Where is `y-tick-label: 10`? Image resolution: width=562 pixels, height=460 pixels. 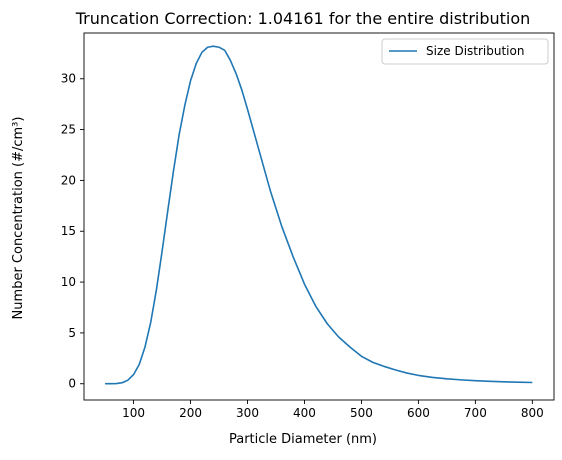 y-tick-label: 10 is located at coordinates (68, 282).